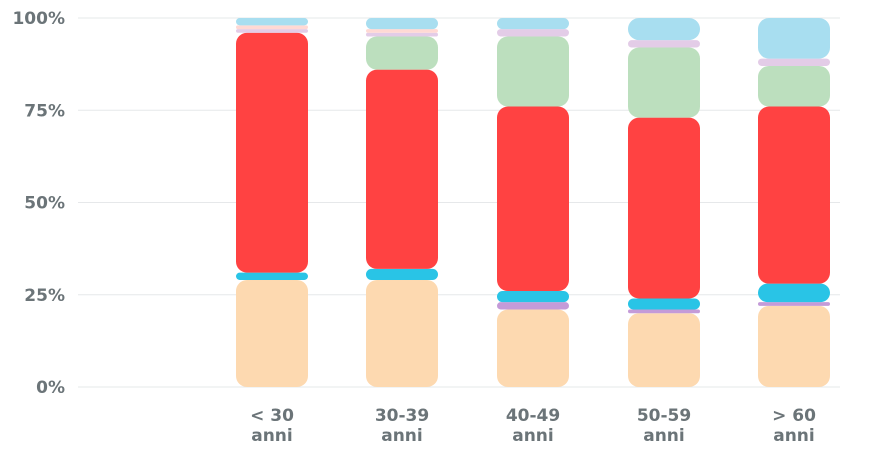 This screenshot has height=450, width=869. I want to click on x-tick-label: > 60 anni, so click(794, 426).